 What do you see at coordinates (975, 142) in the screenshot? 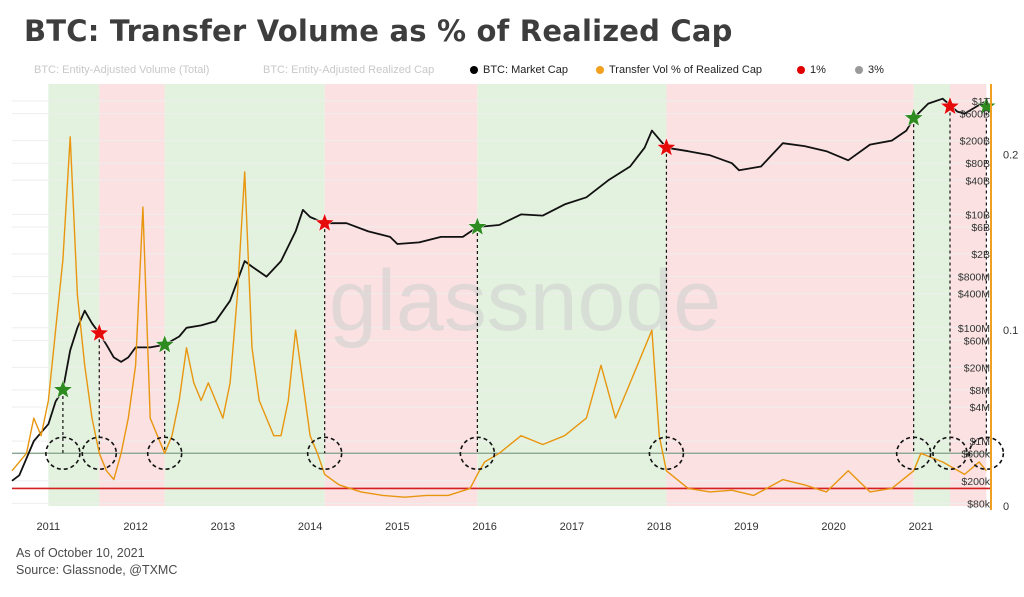
I see `y-left-tick-label-2: $200B` at bounding box center [975, 142].